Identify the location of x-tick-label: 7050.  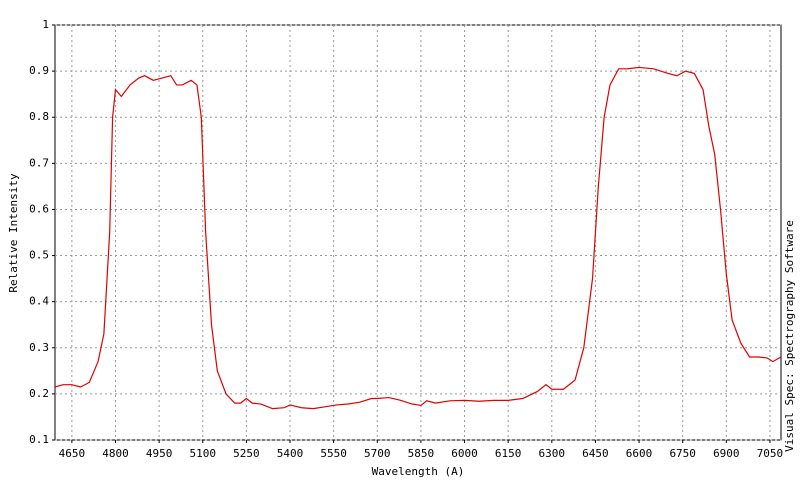
(770, 453).